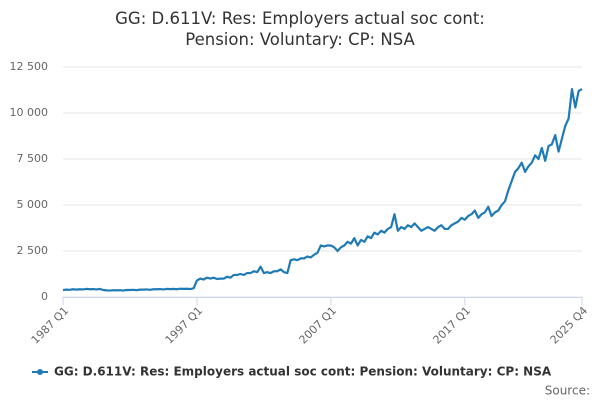  Describe the element at coordinates (569, 325) in the screenshot. I see `x-tick-label: 2025 Q4` at that location.